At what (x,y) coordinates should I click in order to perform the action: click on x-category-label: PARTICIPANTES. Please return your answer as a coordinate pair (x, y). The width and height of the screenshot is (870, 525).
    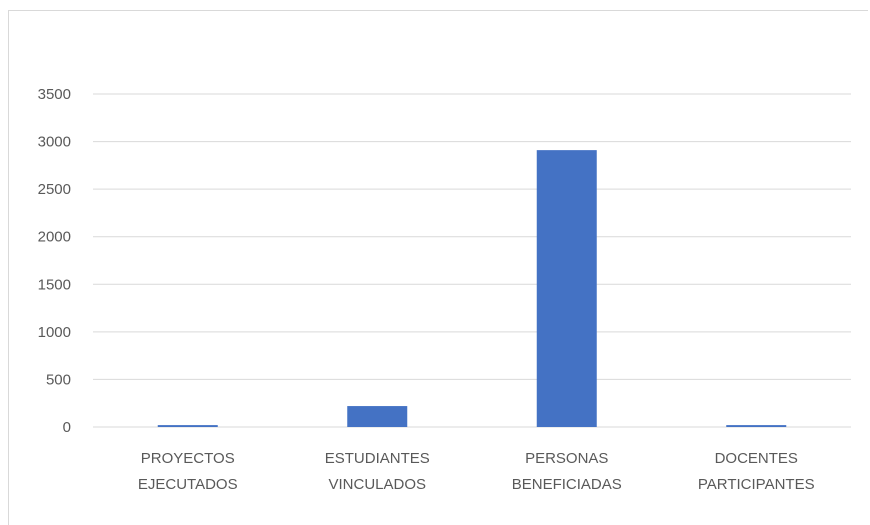
    Looking at the image, I should click on (756, 484).